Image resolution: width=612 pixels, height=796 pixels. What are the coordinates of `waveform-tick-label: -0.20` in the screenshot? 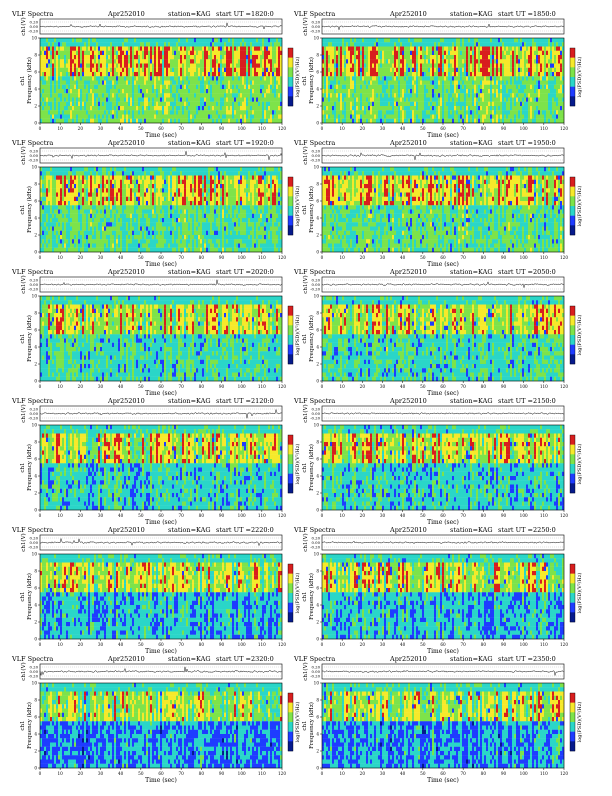 It's located at (33, 30).